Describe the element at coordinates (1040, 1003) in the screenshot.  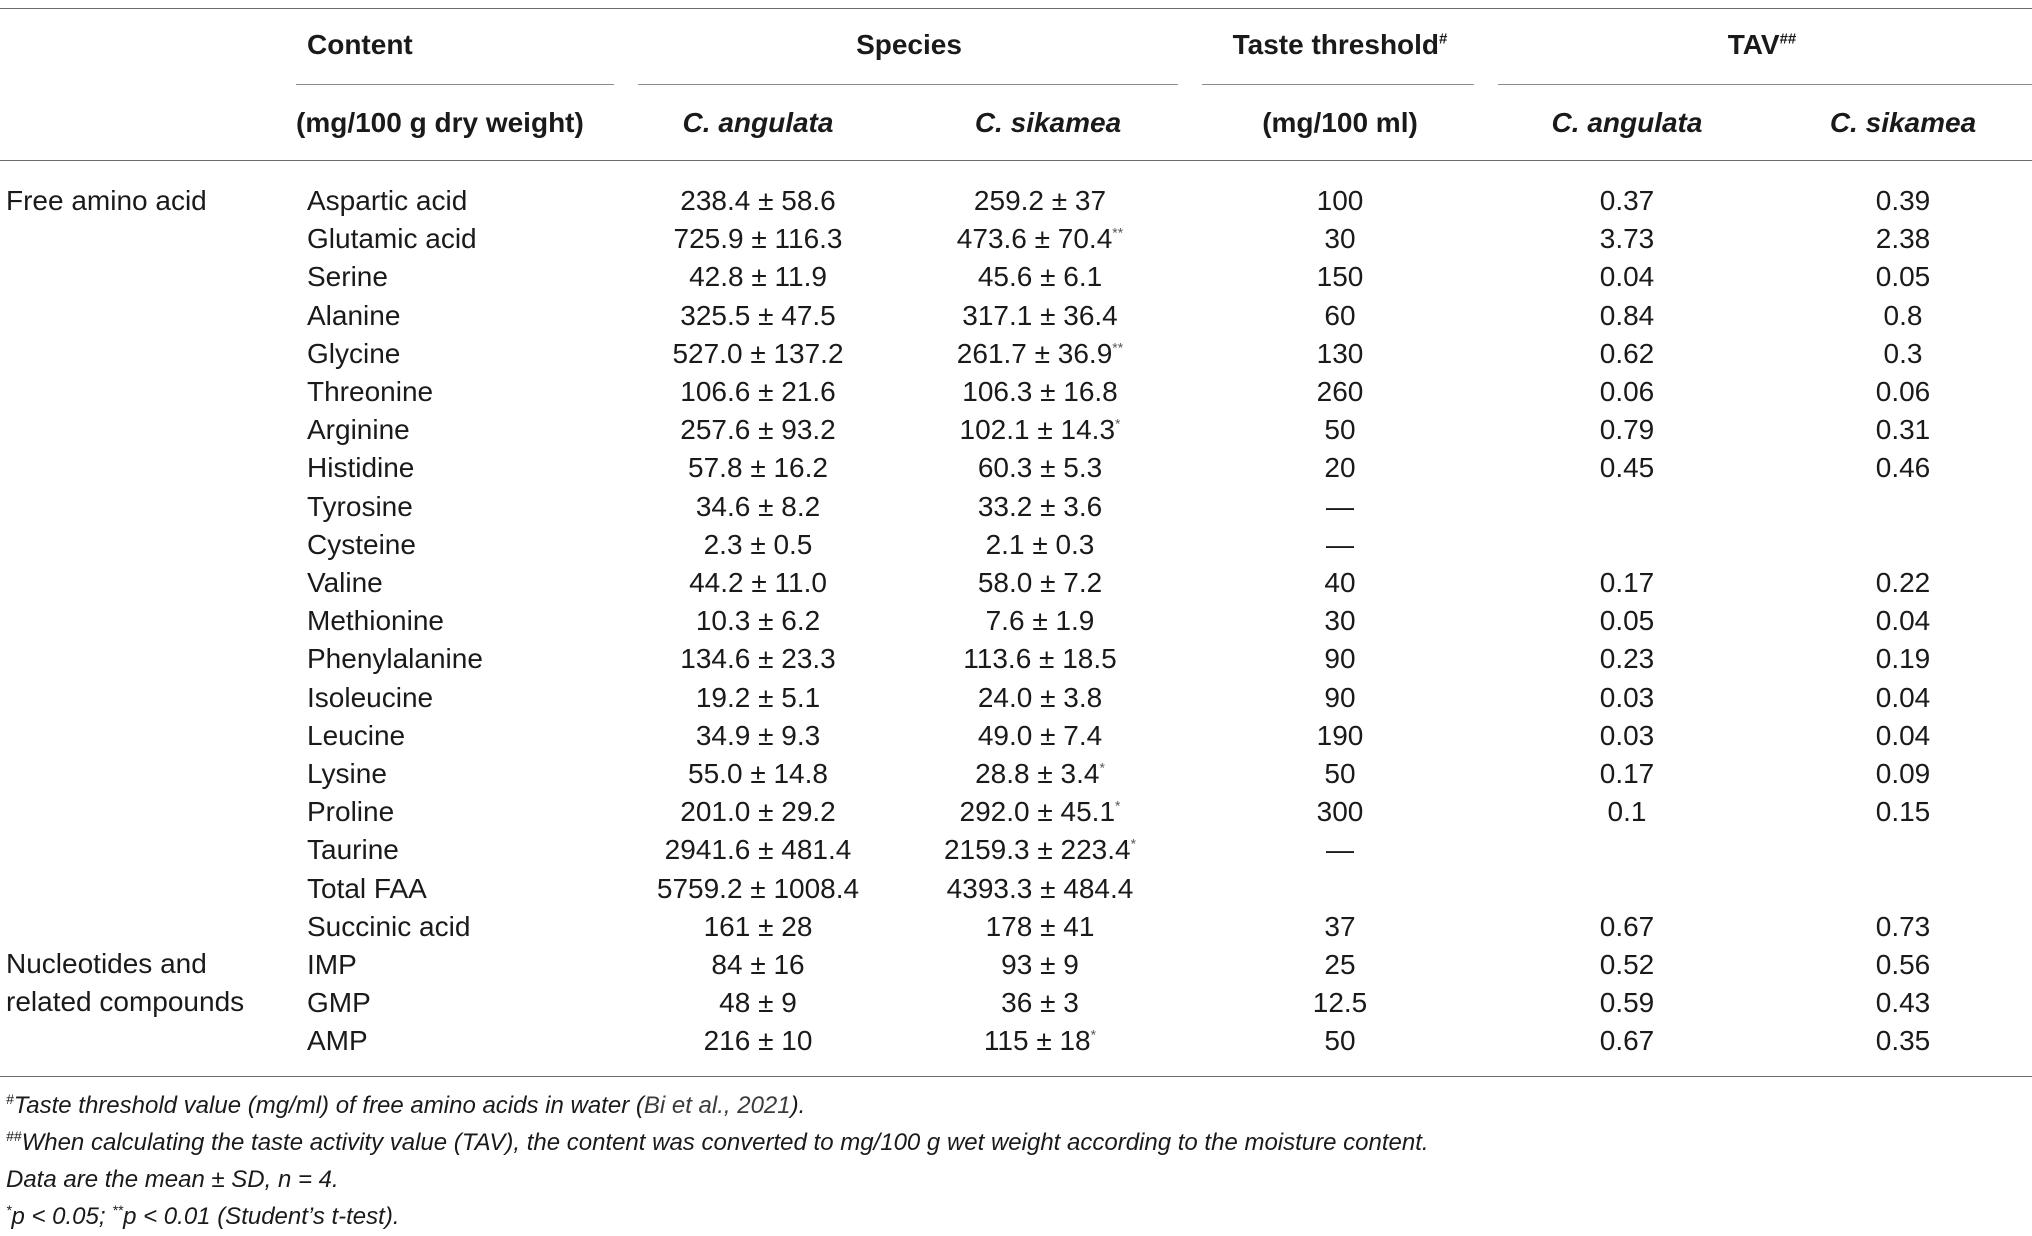
I see `row-value-sikamea: 36 ± 3` at that location.